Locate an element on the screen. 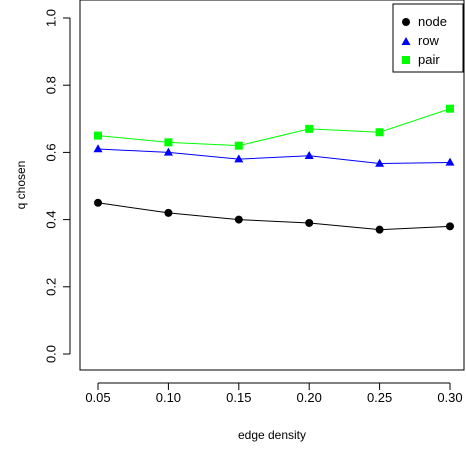 Image resolution: width=466 pixels, height=450 pixels. legend-label-node: node is located at coordinates (432, 21).